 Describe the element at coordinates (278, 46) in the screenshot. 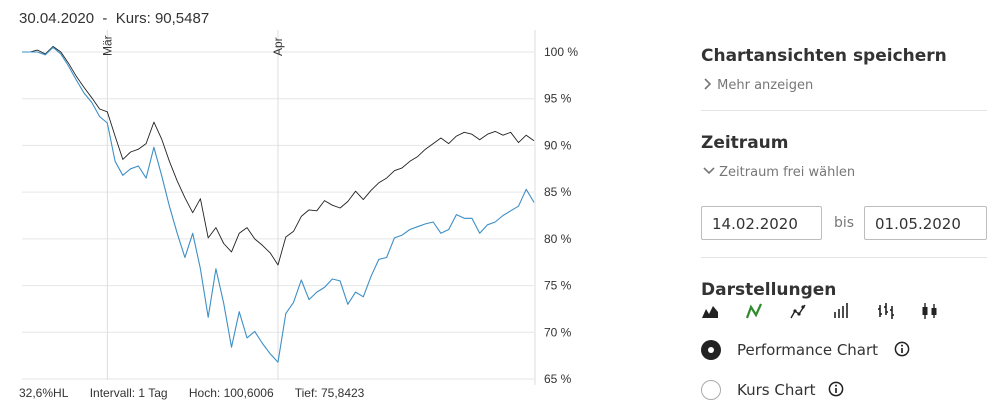

I see `month-label: Apr` at that location.